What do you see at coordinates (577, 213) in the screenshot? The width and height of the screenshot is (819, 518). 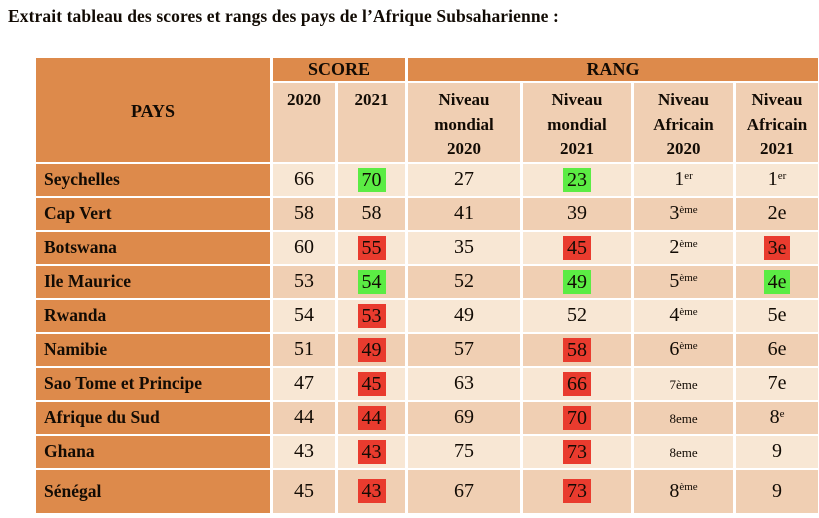 I see `value-cell: 39` at bounding box center [577, 213].